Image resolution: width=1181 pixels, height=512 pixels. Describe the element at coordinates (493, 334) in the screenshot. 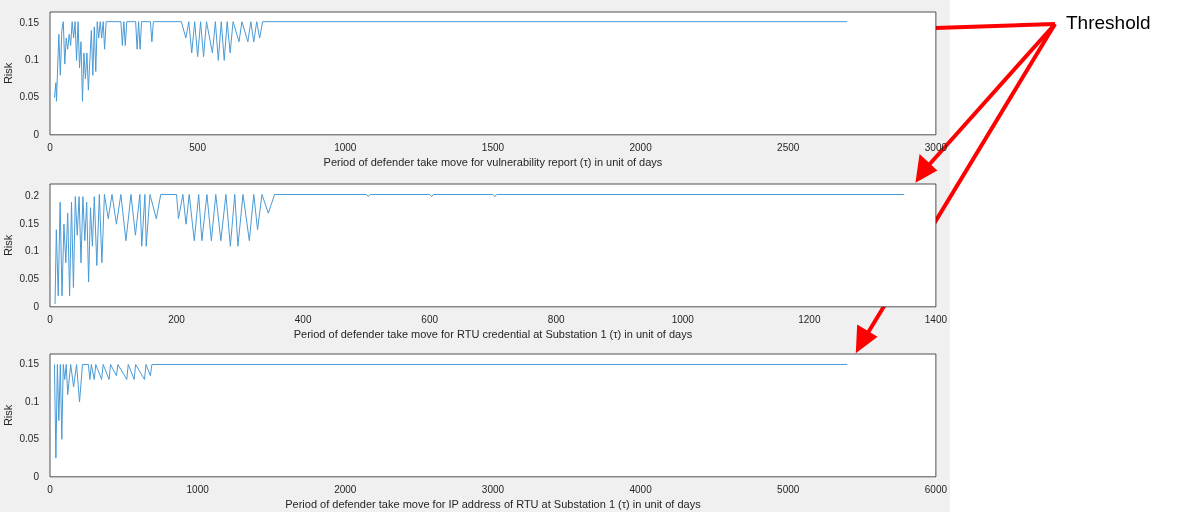

I see `x-axis-title: Period of defender take move for RTU credential at Substation 1 (τ) in unit of days` at that location.